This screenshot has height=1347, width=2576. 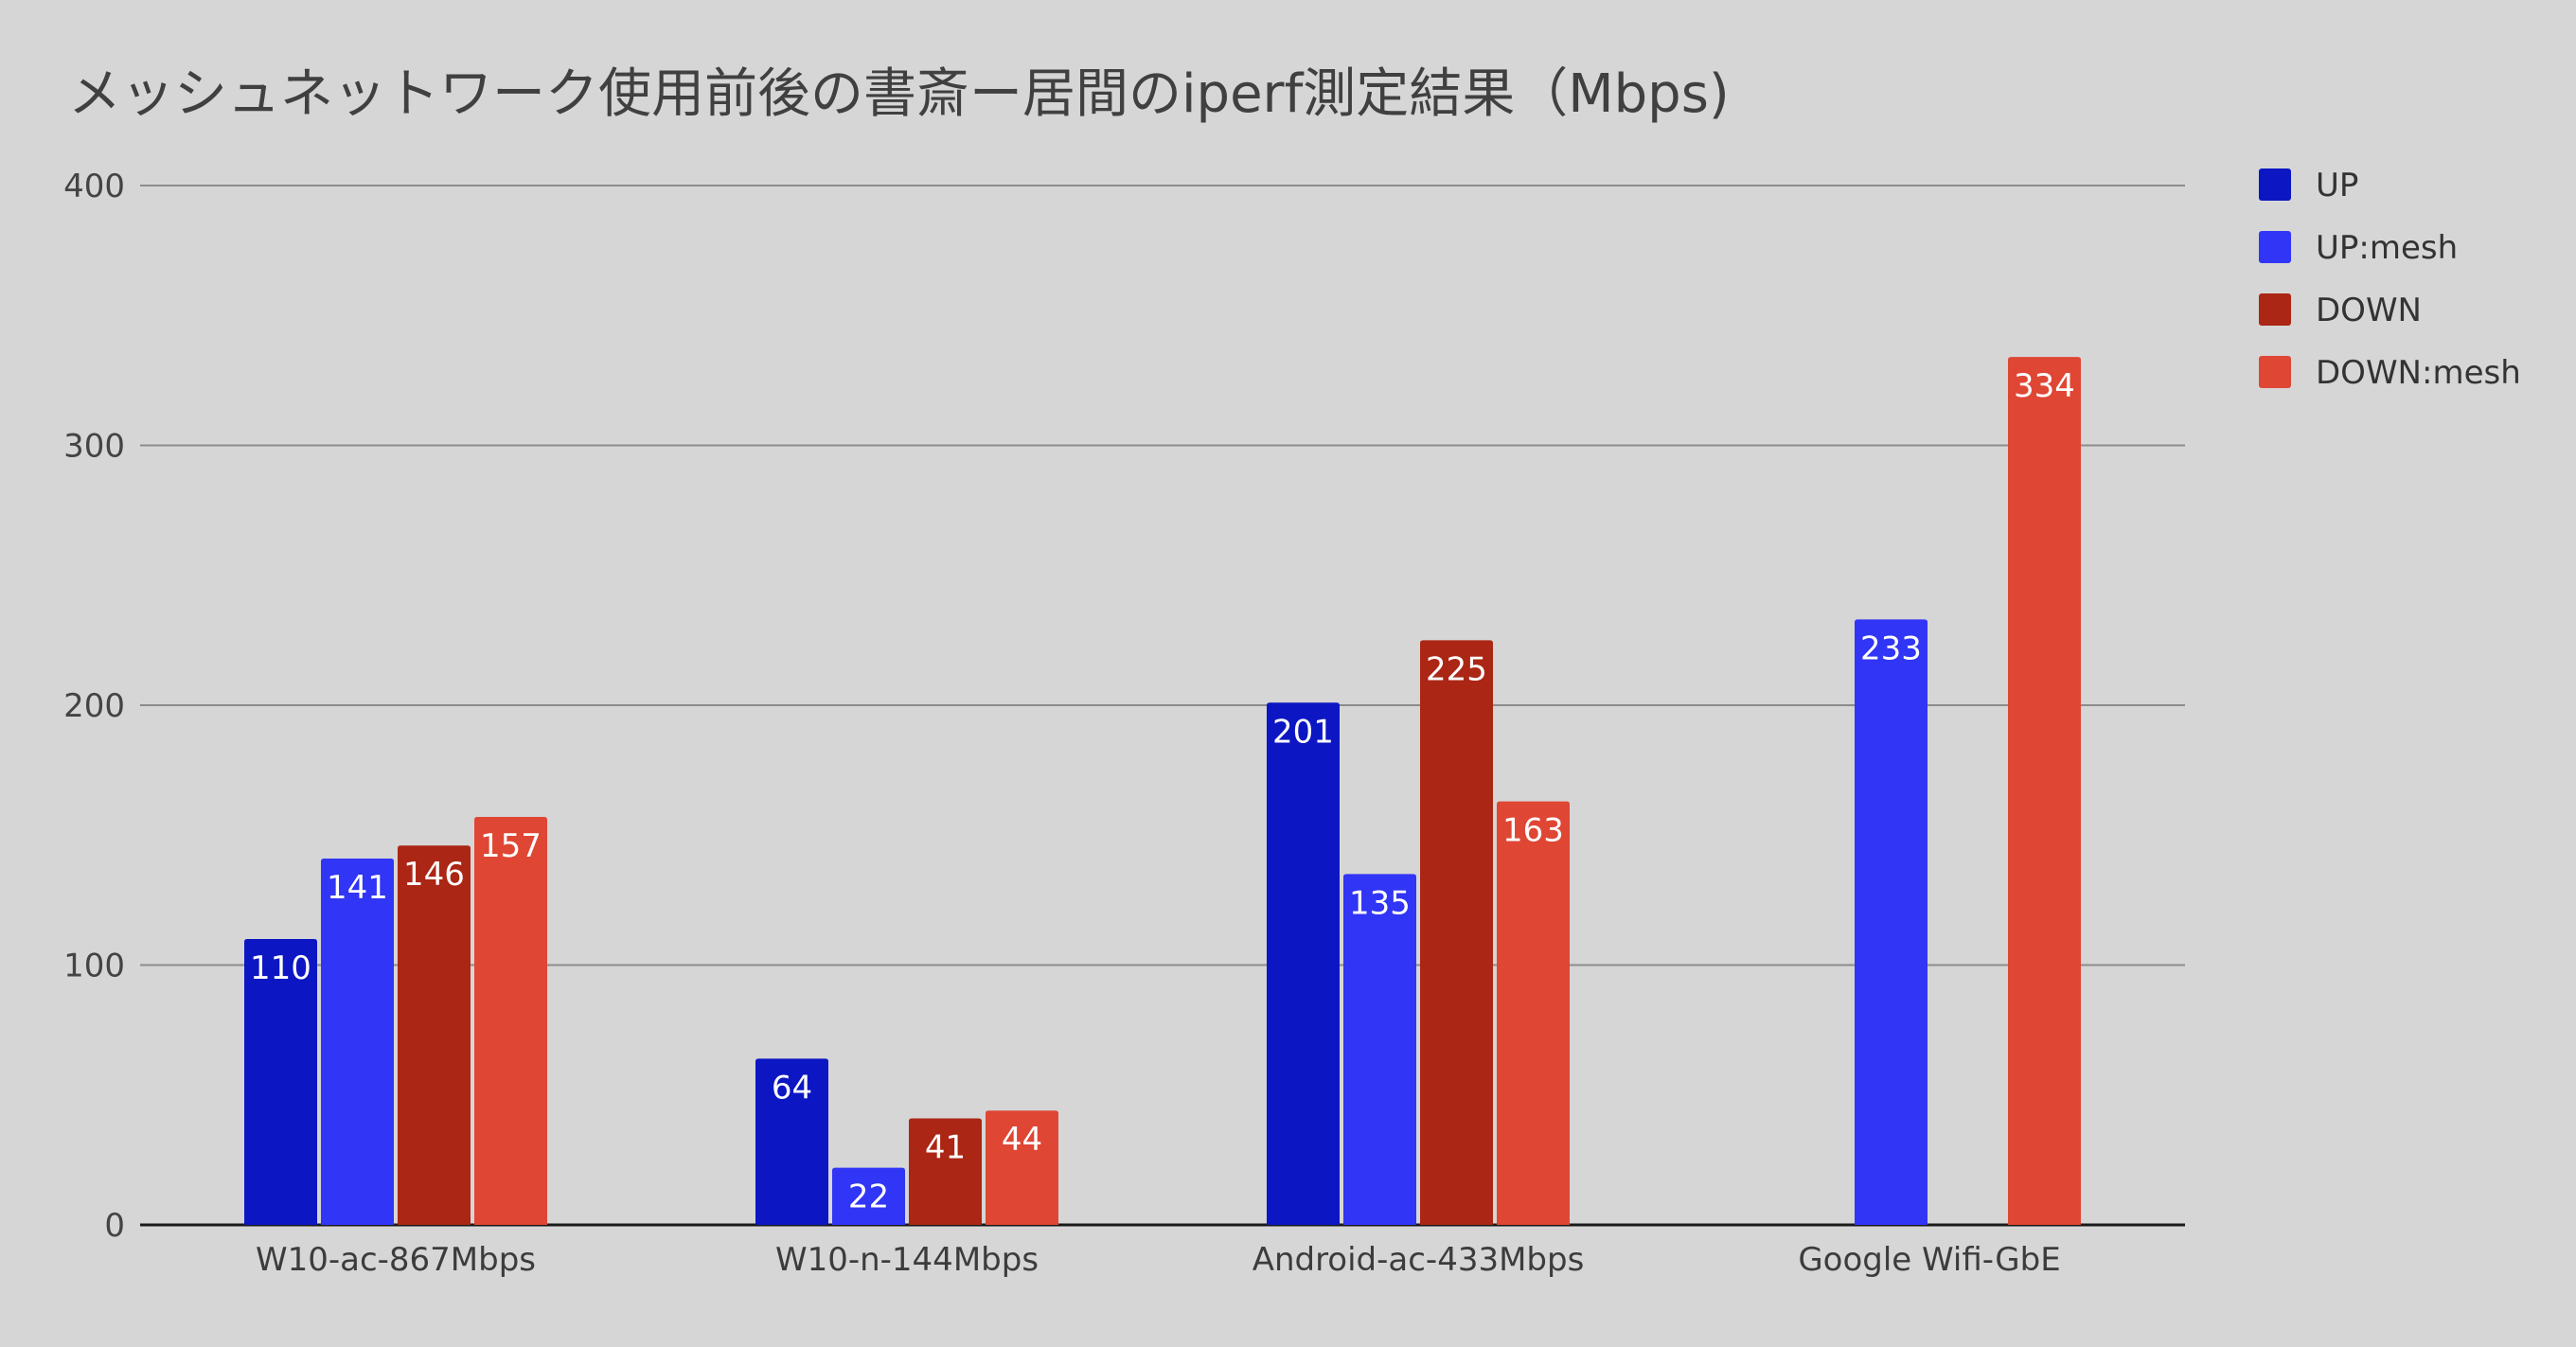 I want to click on y-tick-label: 100, so click(x=94, y=967).